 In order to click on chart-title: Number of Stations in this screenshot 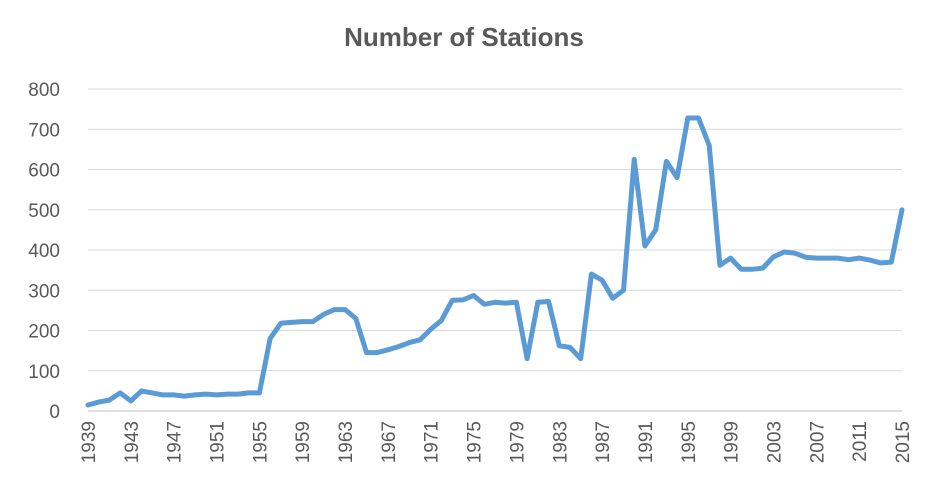, I will do `click(464, 37)`.